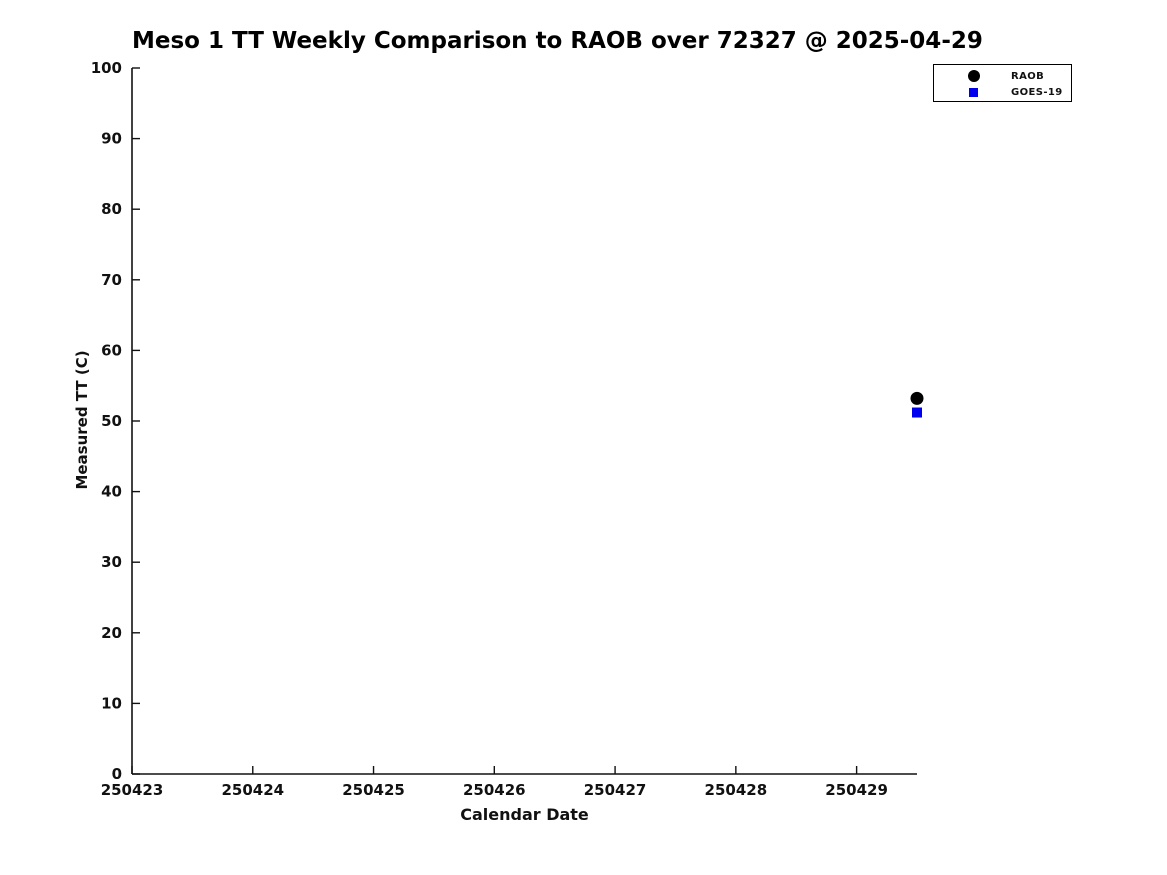 The width and height of the screenshot is (1167, 875). I want to click on x-tick-label: 250428, so click(736, 790).